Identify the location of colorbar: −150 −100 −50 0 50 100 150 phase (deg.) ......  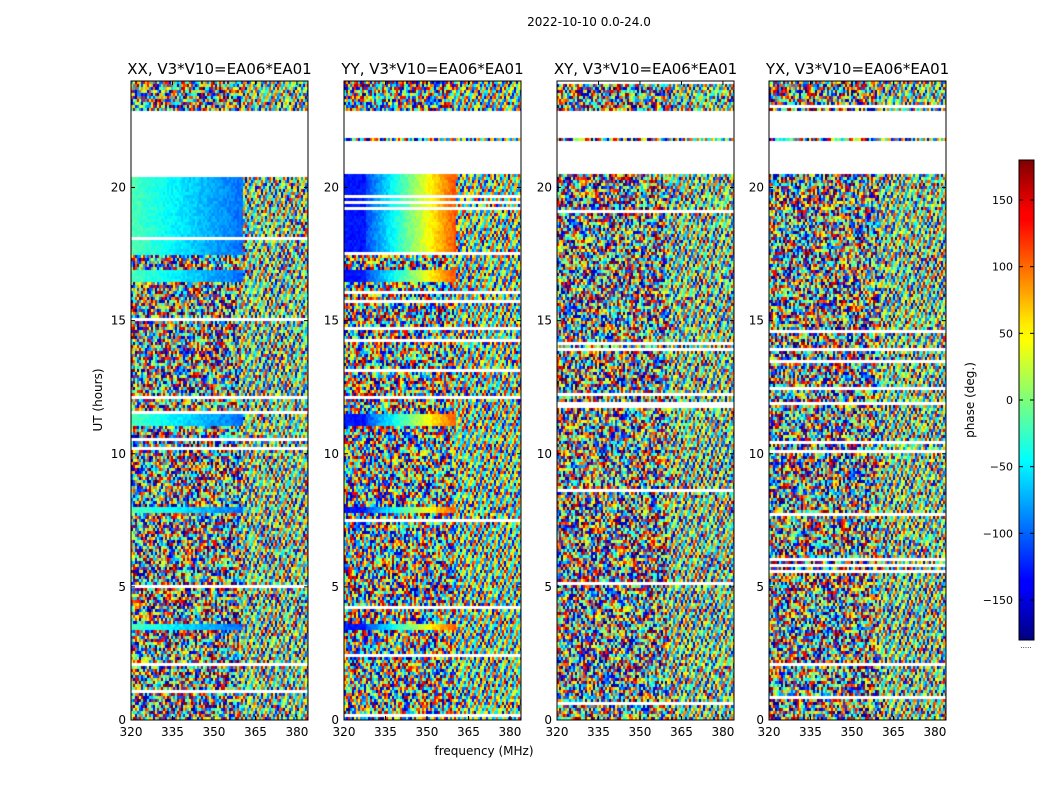
(999, 404).